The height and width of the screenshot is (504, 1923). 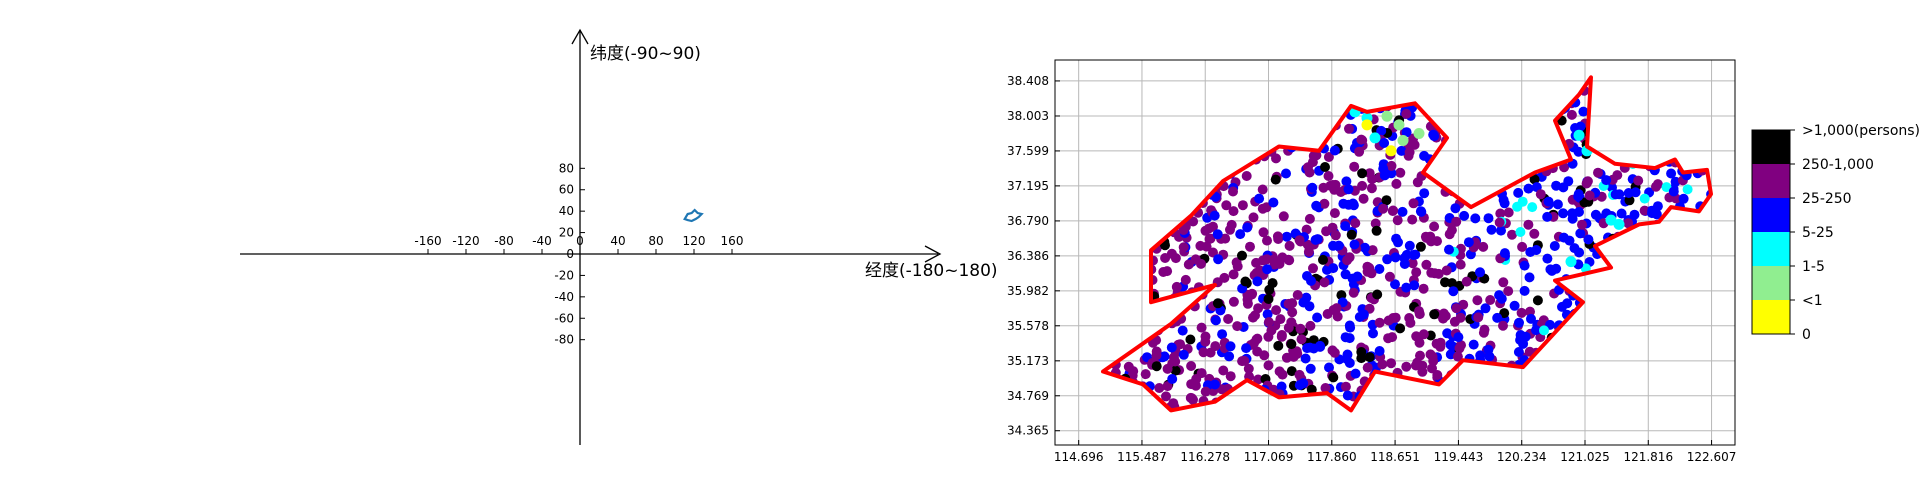 What do you see at coordinates (566, 190) in the screenshot?
I see `latitude-tick-label: 60` at bounding box center [566, 190].